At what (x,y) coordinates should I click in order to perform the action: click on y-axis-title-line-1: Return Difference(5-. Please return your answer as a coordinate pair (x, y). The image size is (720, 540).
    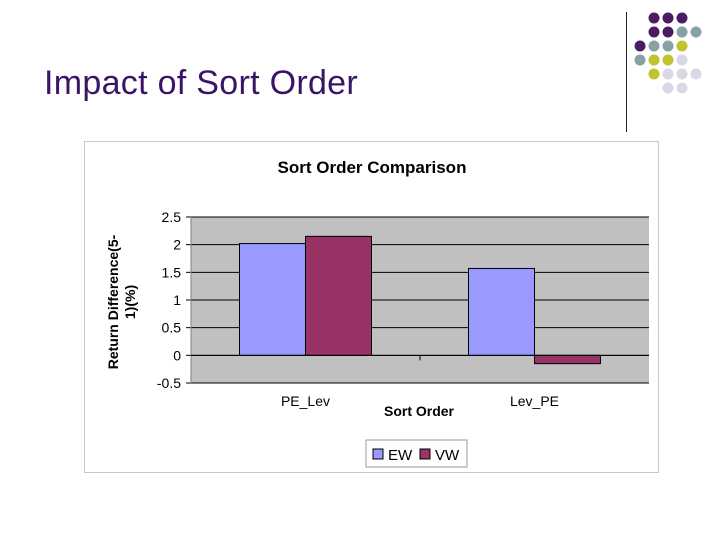
    Looking at the image, I should click on (113, 301).